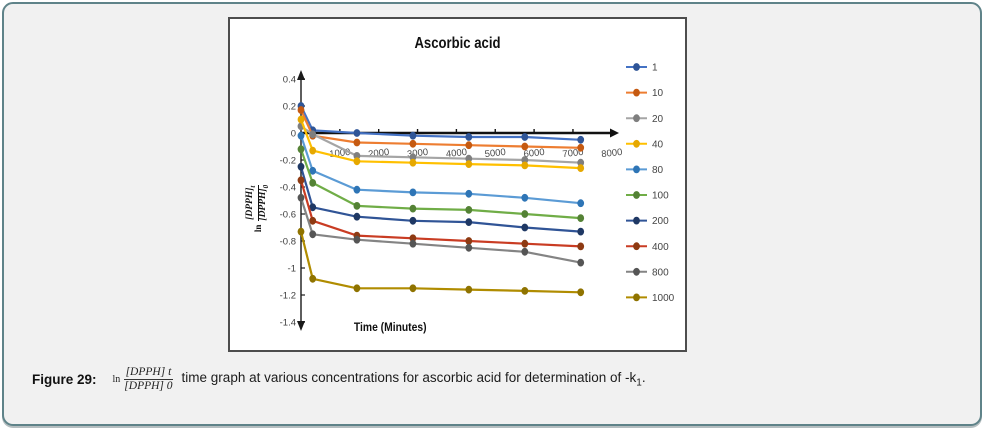 The width and height of the screenshot is (984, 431). Describe the element at coordinates (658, 170) in the screenshot. I see `legend-label: 80` at that location.